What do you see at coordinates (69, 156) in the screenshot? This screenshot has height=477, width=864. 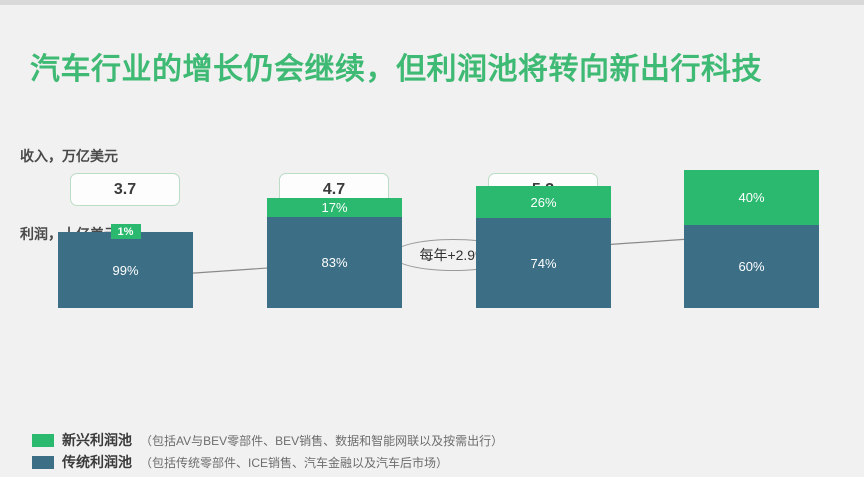 I see `revenue-axis-label: 收入，万亿美元` at bounding box center [69, 156].